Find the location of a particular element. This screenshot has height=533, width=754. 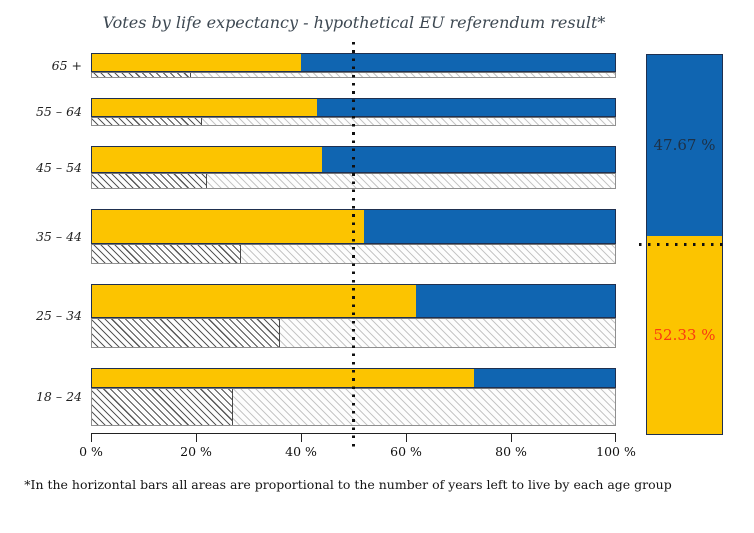

x-axis-tick-label: 100 % is located at coordinates (616, 451).